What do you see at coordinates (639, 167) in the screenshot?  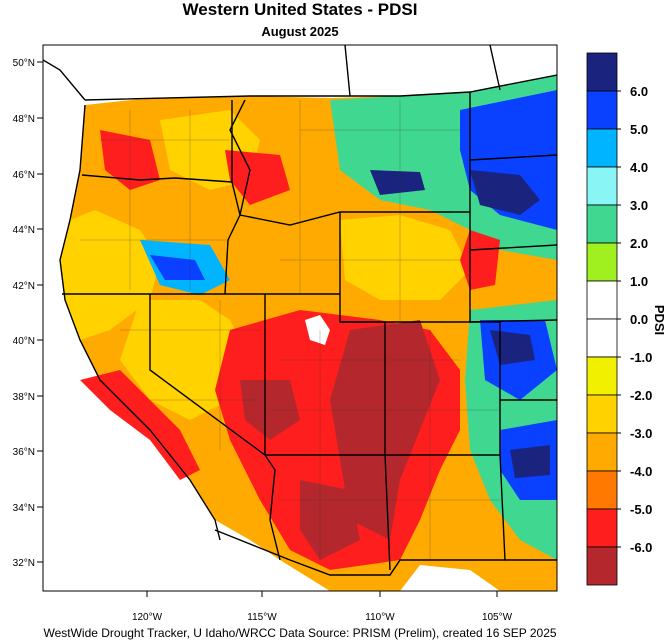 I see `colorbar-label: 4.0` at bounding box center [639, 167].